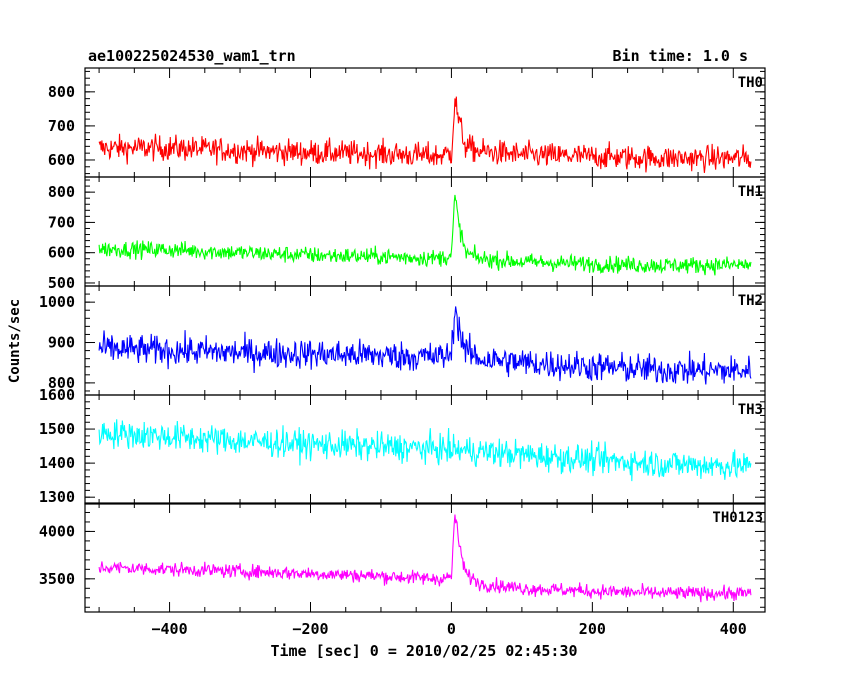  I want to click on bin-time-label: Bin time: 1.0 s, so click(680, 56).